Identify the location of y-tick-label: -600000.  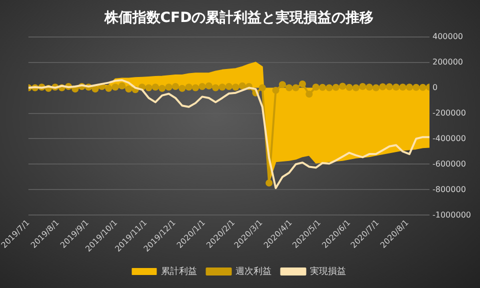
(449, 163).